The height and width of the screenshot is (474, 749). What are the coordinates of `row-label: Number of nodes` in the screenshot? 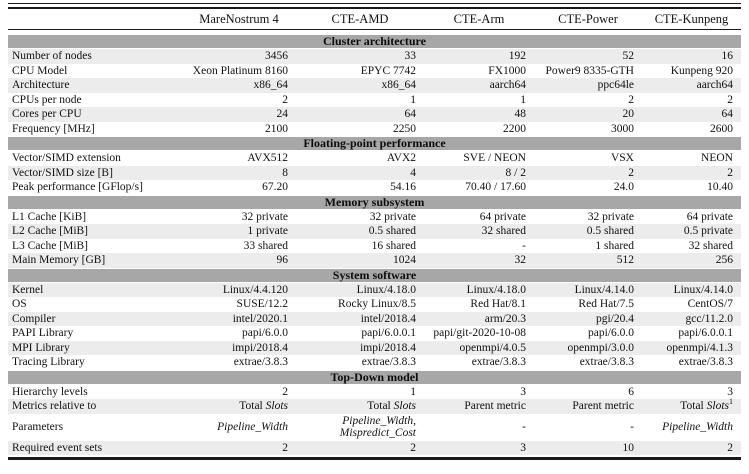 It's located at (95, 56).